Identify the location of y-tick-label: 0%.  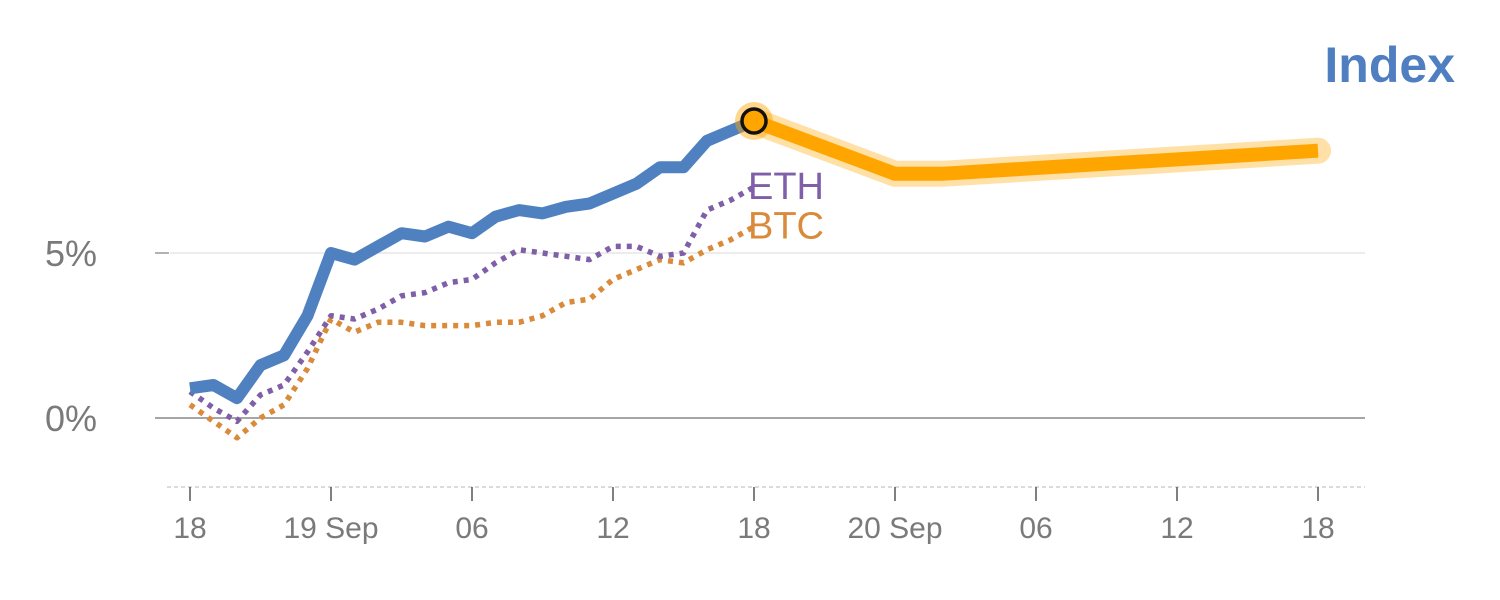
(71, 418).